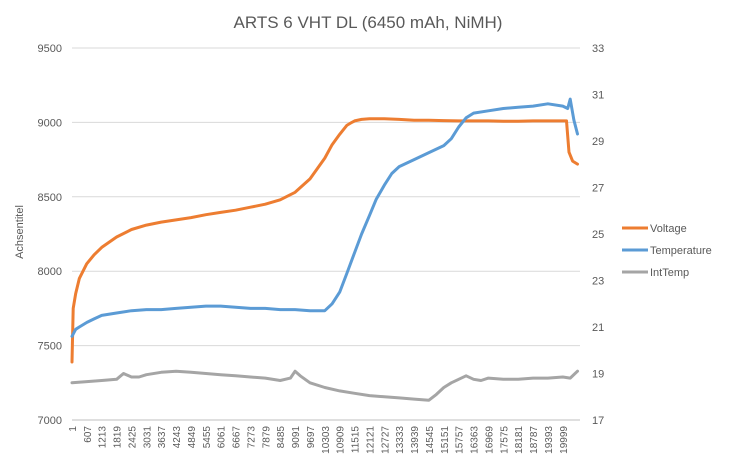 The height and width of the screenshot is (472, 729). I want to click on x-tick-label: 13333, so click(400, 440).